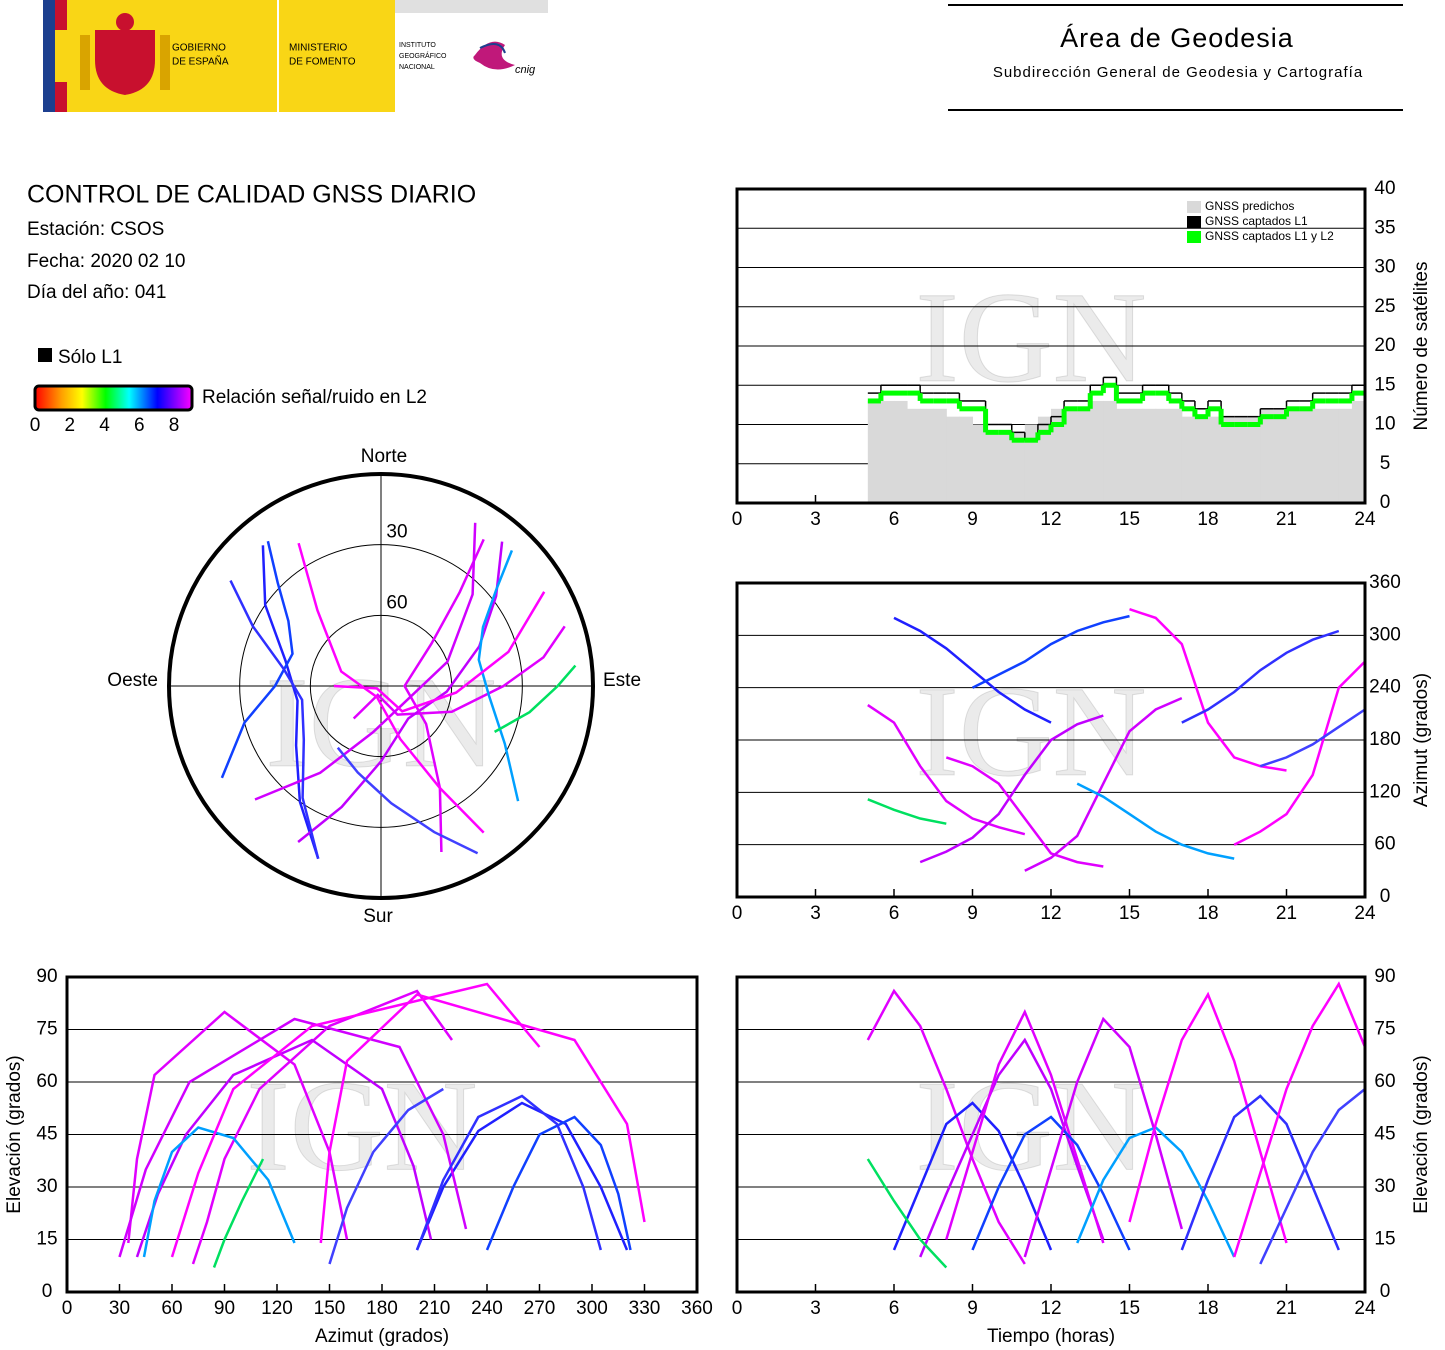 This screenshot has height=1350, width=1445. I want to click on y-tick-label: 25, so click(1384, 306).